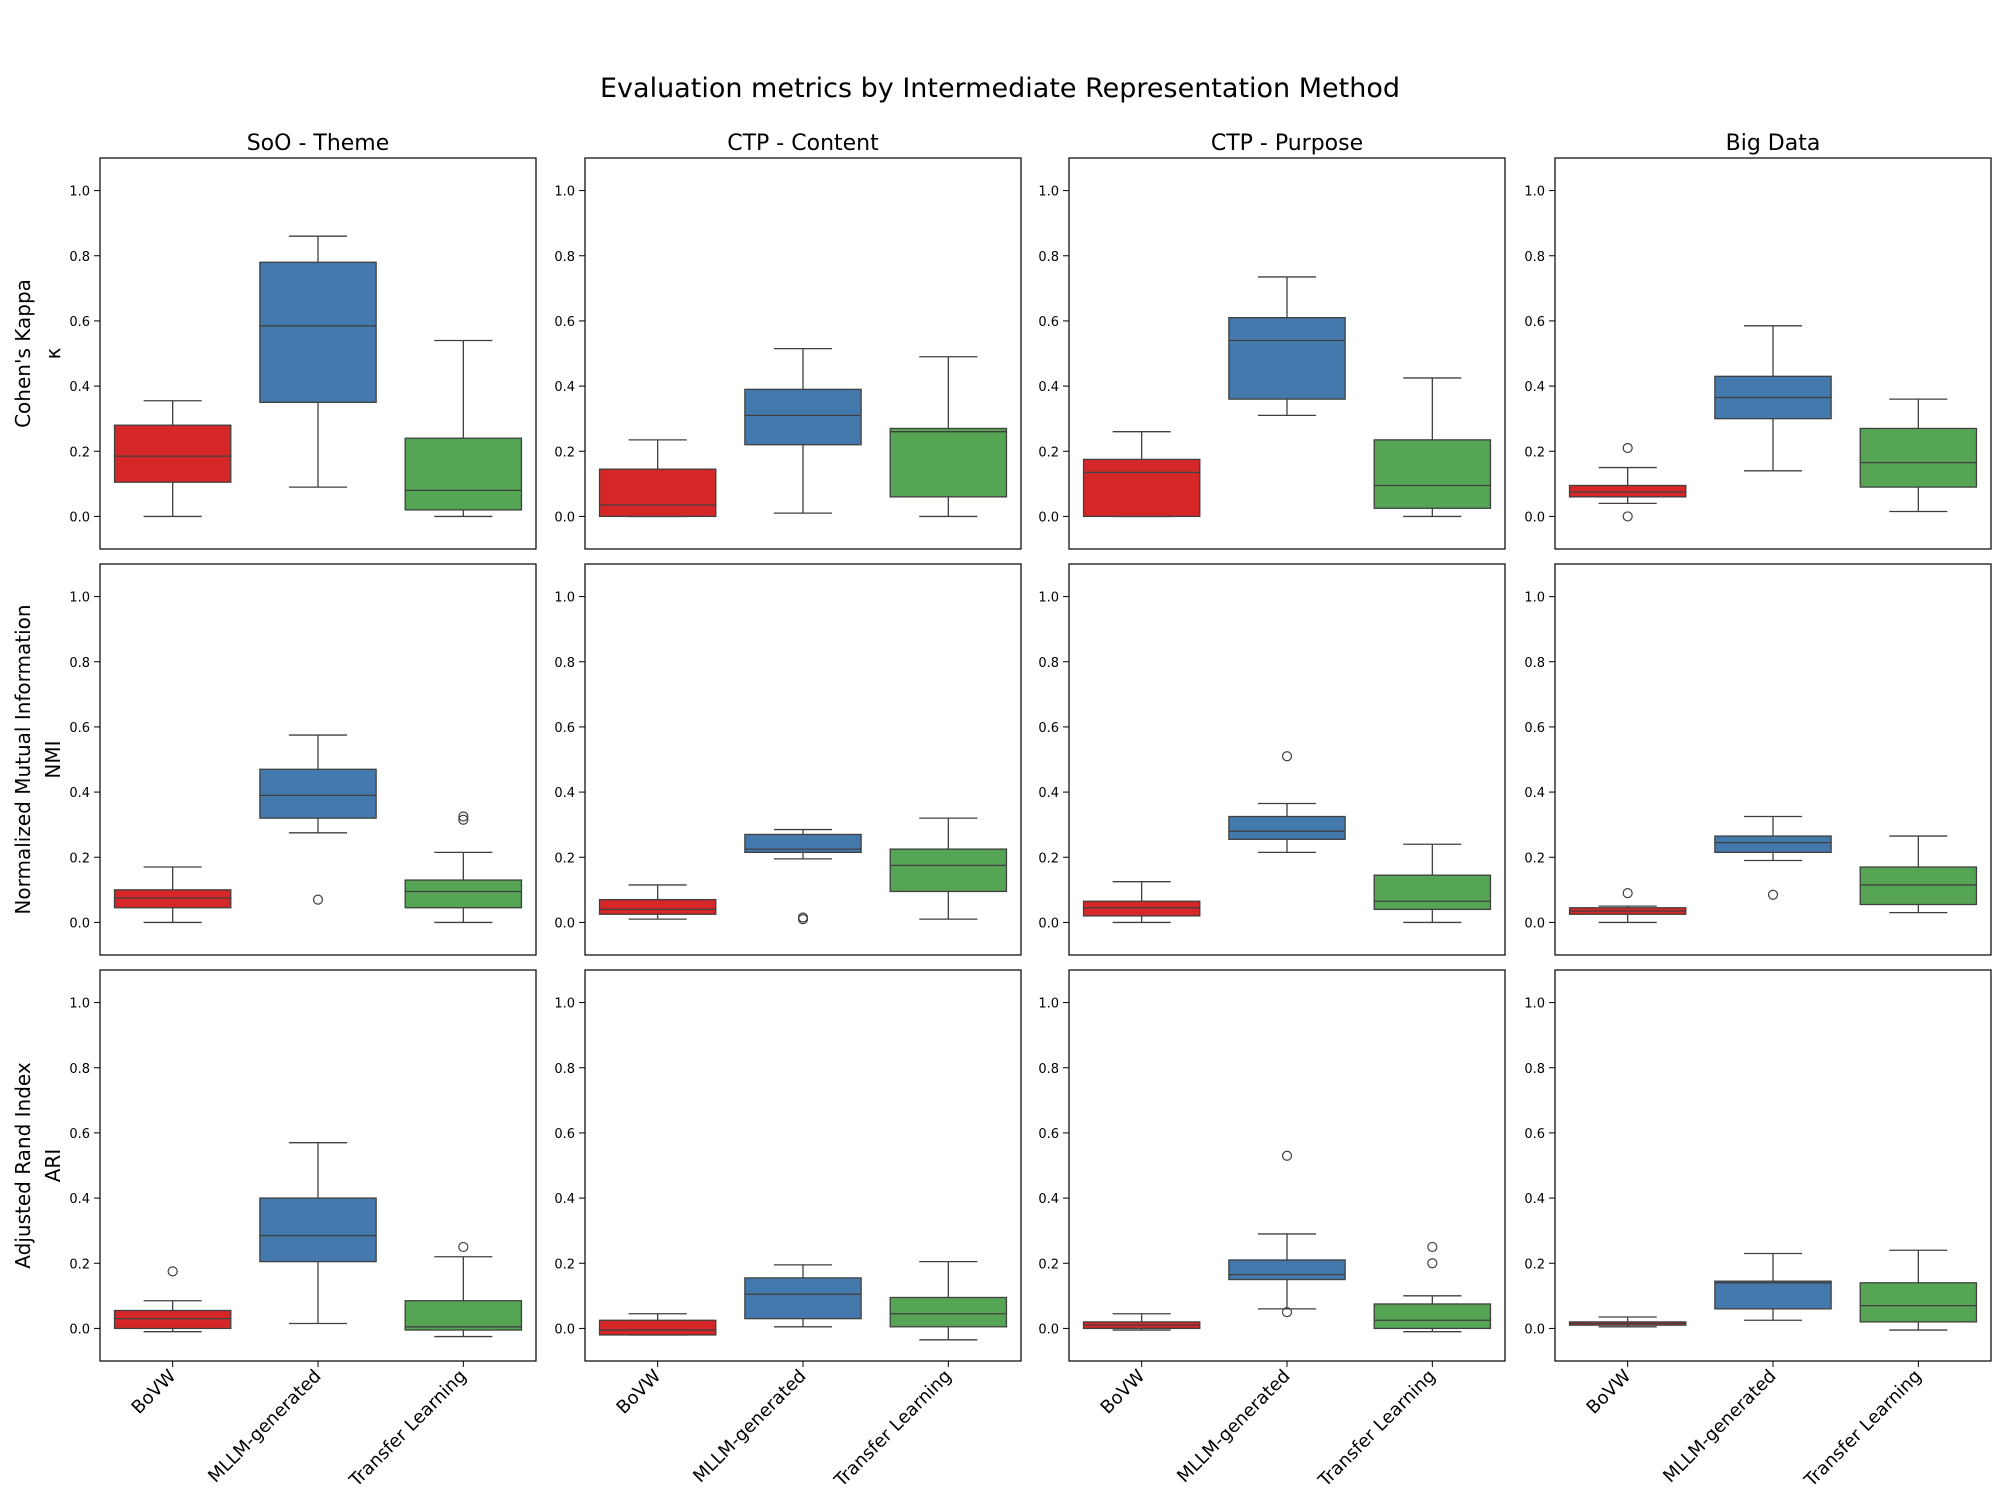 This screenshot has width=2000, height=1500. I want to click on panel--ctp-content: 0.0 0.2 0.4 0.6 0.8 1.0, so click(788, 353).